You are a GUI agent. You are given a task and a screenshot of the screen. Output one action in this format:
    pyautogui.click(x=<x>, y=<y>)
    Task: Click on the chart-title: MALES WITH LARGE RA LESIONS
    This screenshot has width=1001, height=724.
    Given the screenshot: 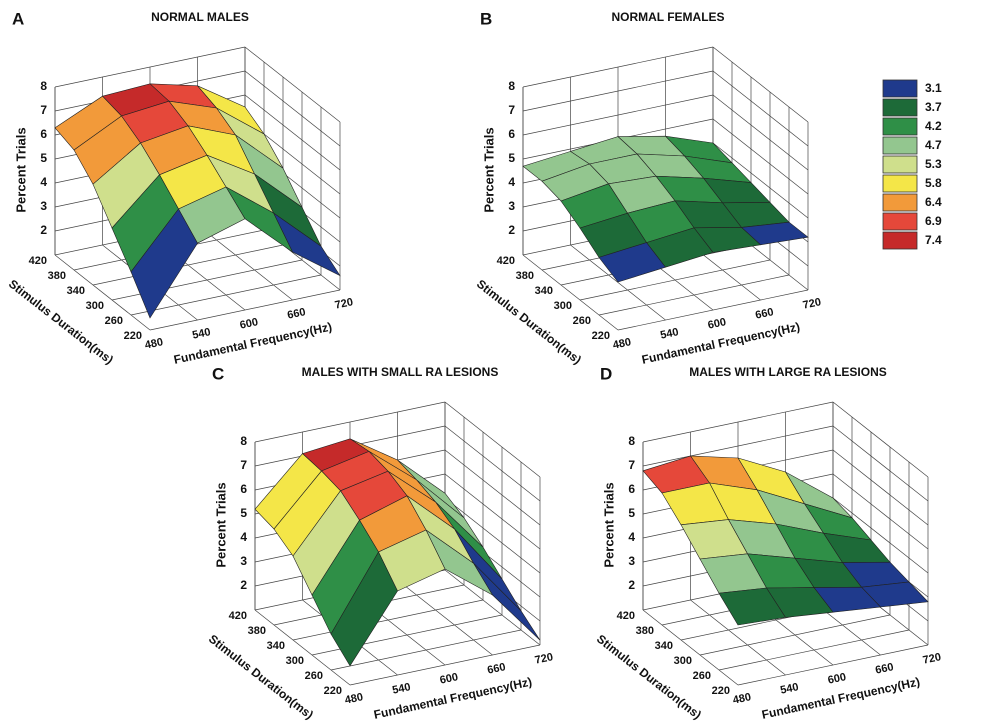 What is the action you would take?
    pyautogui.click(x=788, y=372)
    